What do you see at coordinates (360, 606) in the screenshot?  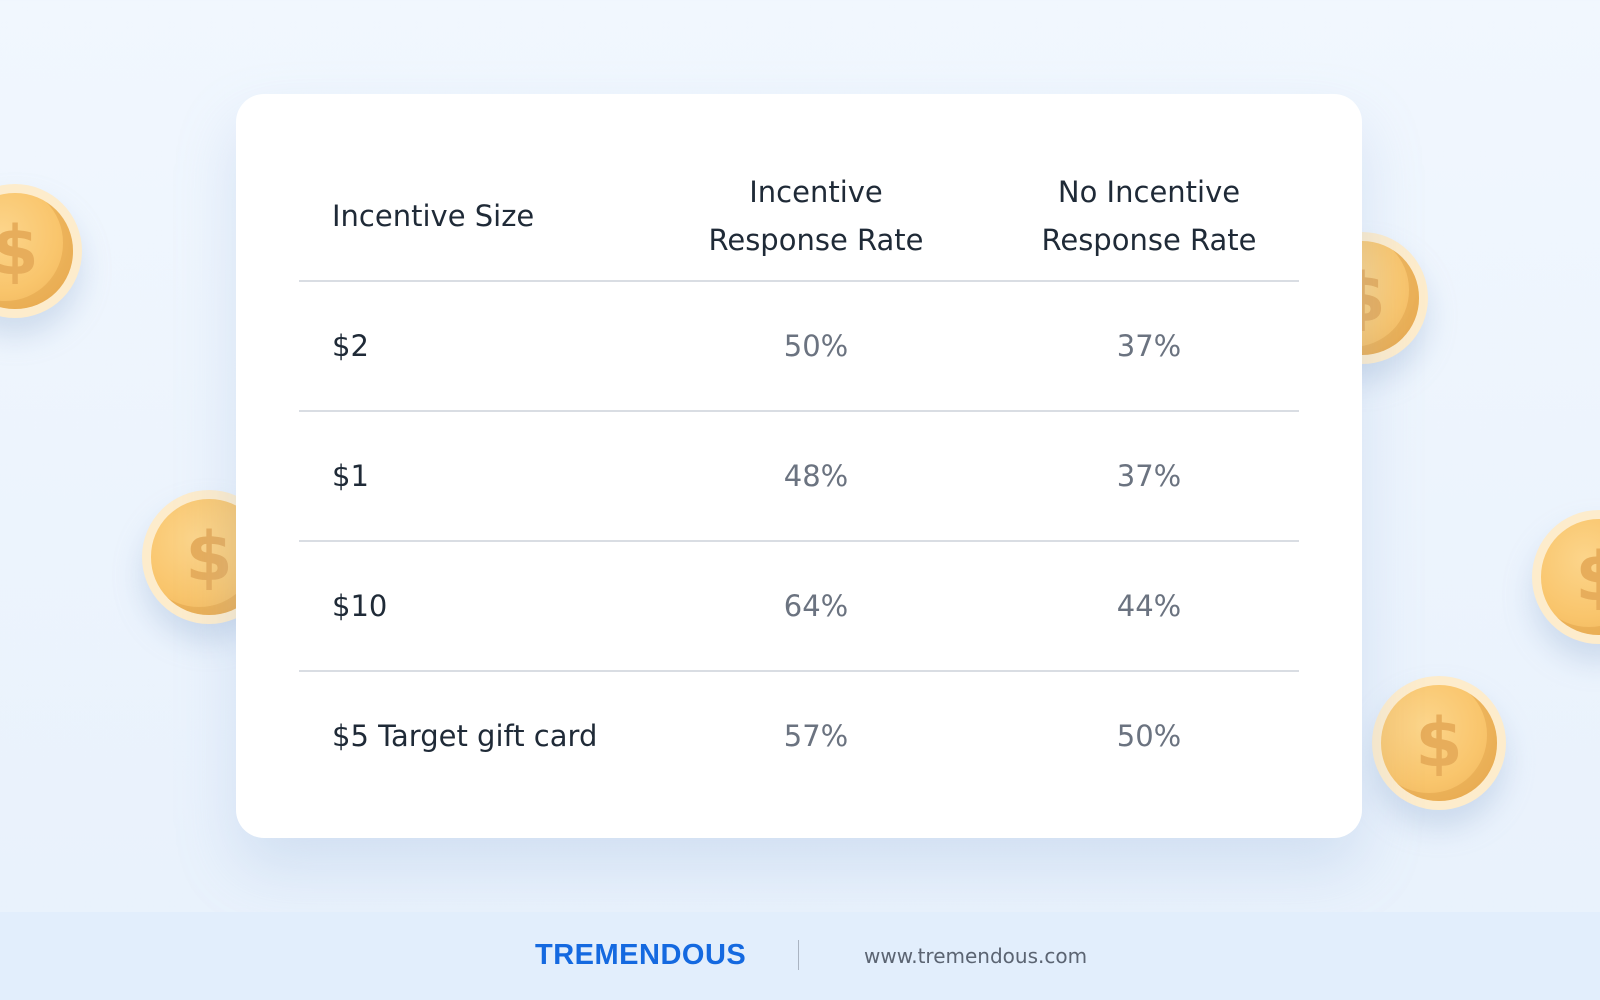 I see `cell-incentive-size: $10` at bounding box center [360, 606].